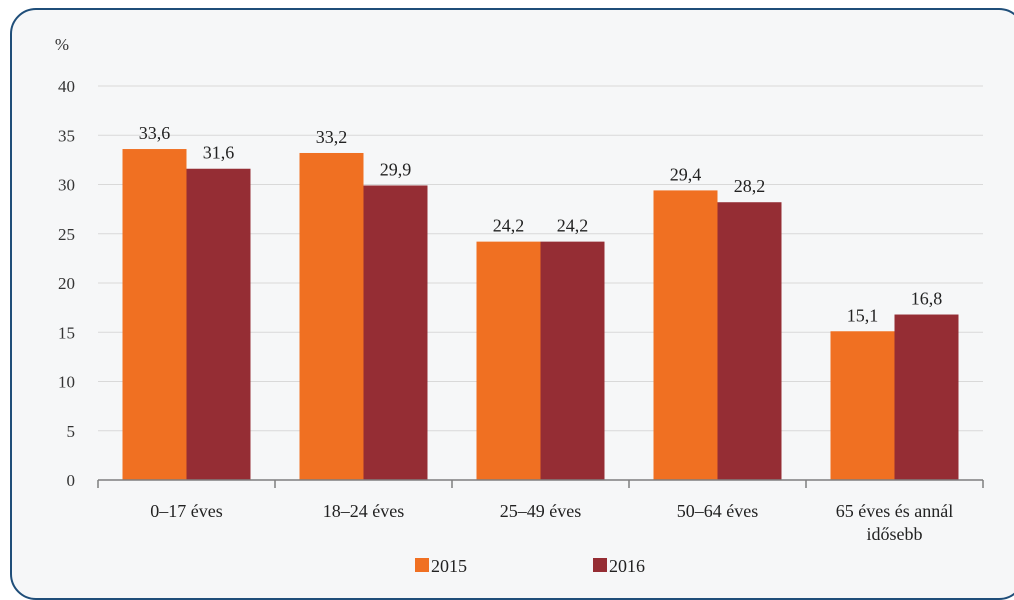 The width and height of the screenshot is (1014, 600). What do you see at coordinates (66, 86) in the screenshot?
I see `y-tick-label: 40` at bounding box center [66, 86].